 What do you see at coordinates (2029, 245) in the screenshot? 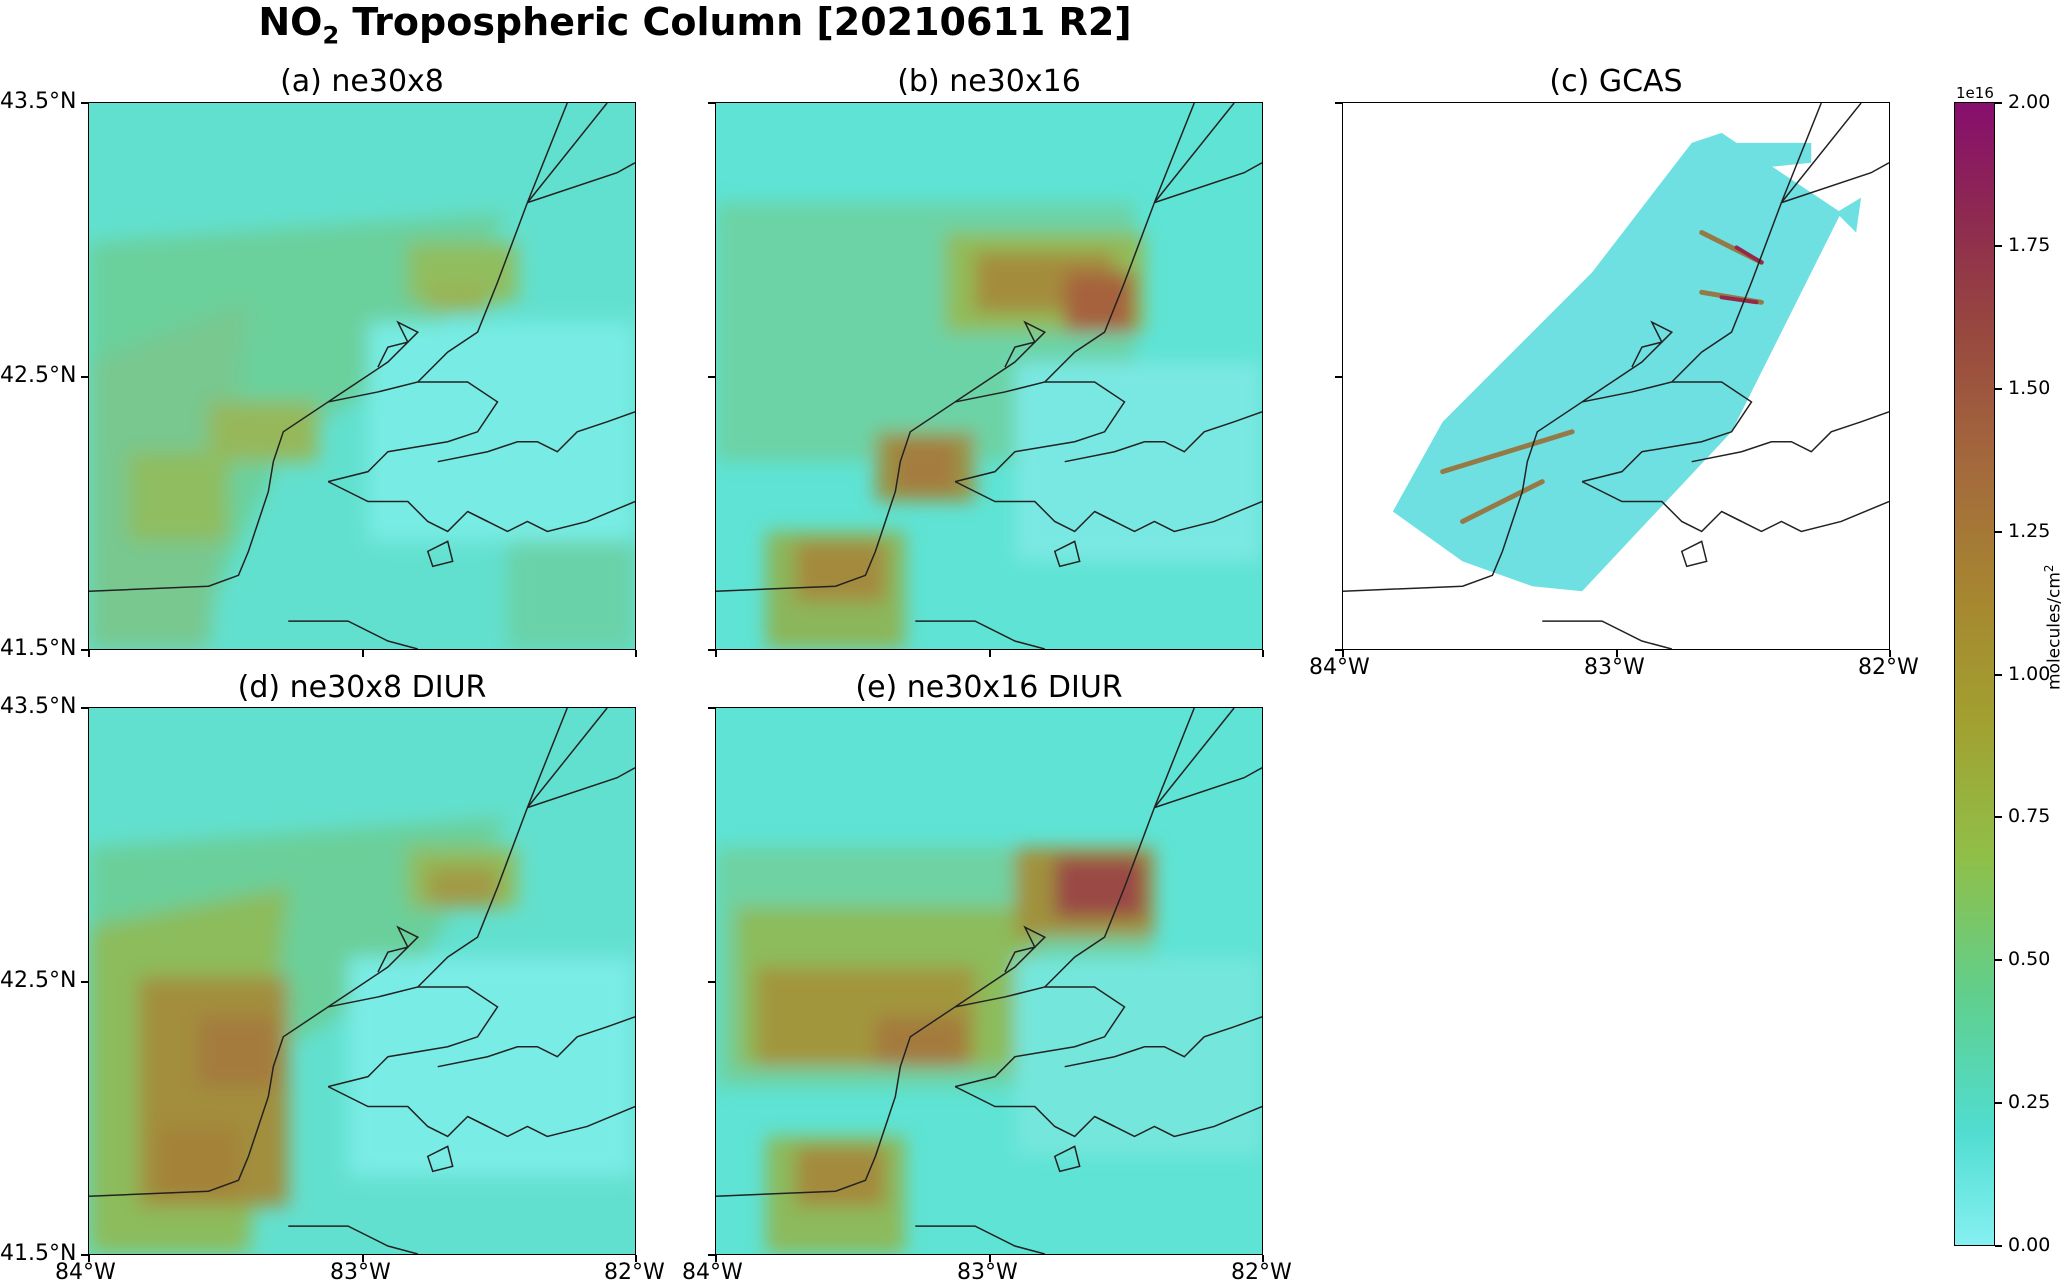
I see `colorbar-tick-label: 1.75` at bounding box center [2029, 245].